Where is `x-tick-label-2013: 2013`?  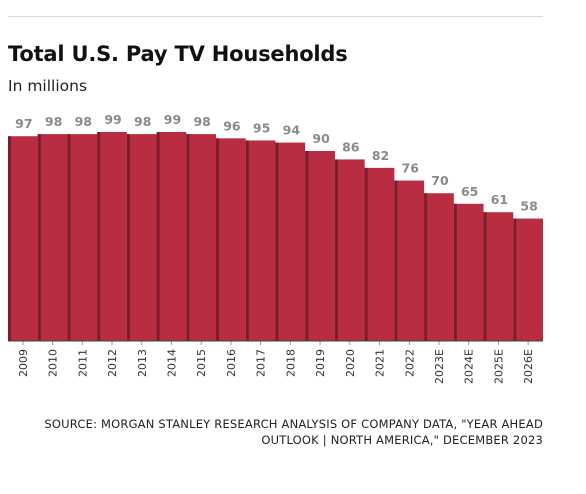
x-tick-label-2013: 2013 is located at coordinates (142, 363).